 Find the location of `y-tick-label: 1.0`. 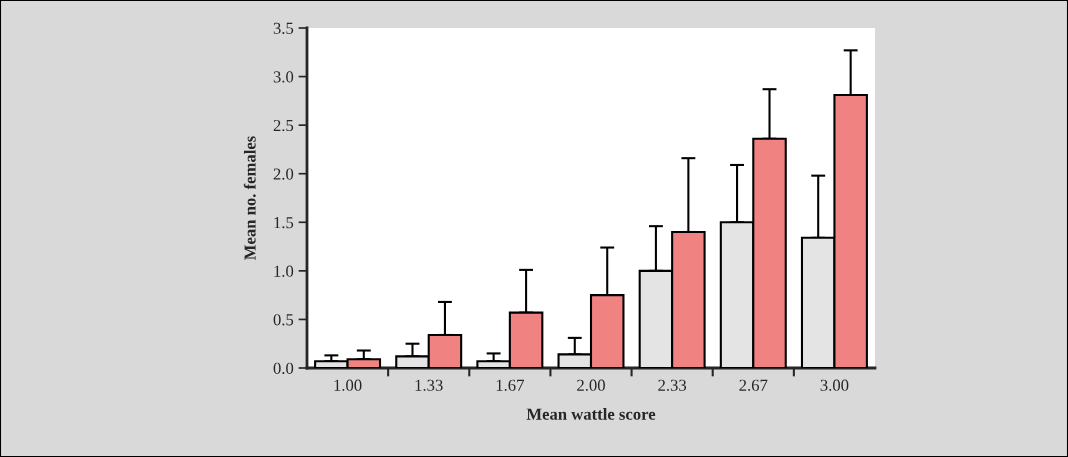

y-tick-label: 1.0 is located at coordinates (284, 271).